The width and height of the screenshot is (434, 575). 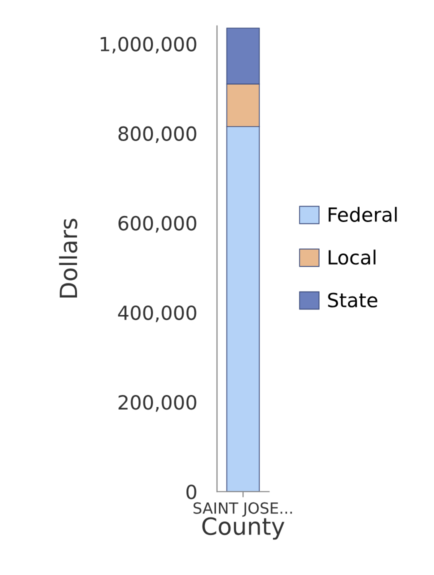 I want to click on y-tick-label: 400,000, so click(x=157, y=313).